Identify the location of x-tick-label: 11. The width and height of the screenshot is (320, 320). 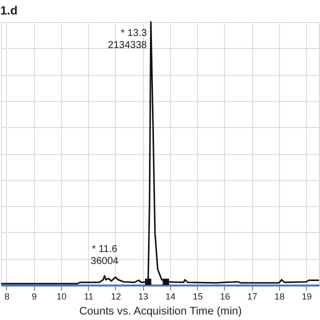
(89, 297).